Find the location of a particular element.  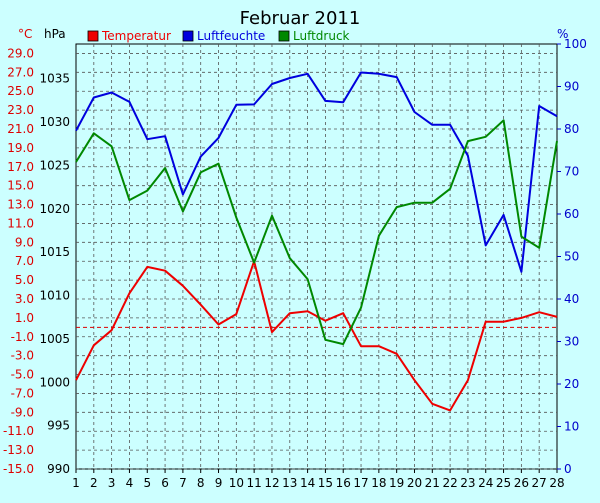

x-tick-label: 24 is located at coordinates (485, 483).